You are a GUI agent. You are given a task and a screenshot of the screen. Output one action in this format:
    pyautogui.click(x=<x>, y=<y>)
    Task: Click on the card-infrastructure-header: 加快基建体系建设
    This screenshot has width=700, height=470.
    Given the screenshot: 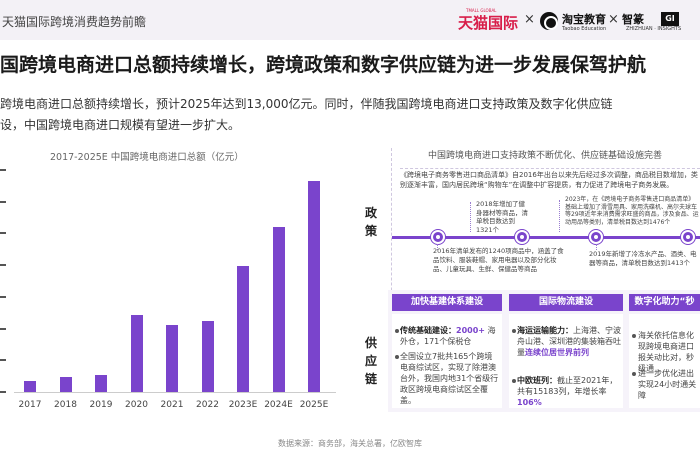 What is the action you would take?
    pyautogui.click(x=447, y=302)
    